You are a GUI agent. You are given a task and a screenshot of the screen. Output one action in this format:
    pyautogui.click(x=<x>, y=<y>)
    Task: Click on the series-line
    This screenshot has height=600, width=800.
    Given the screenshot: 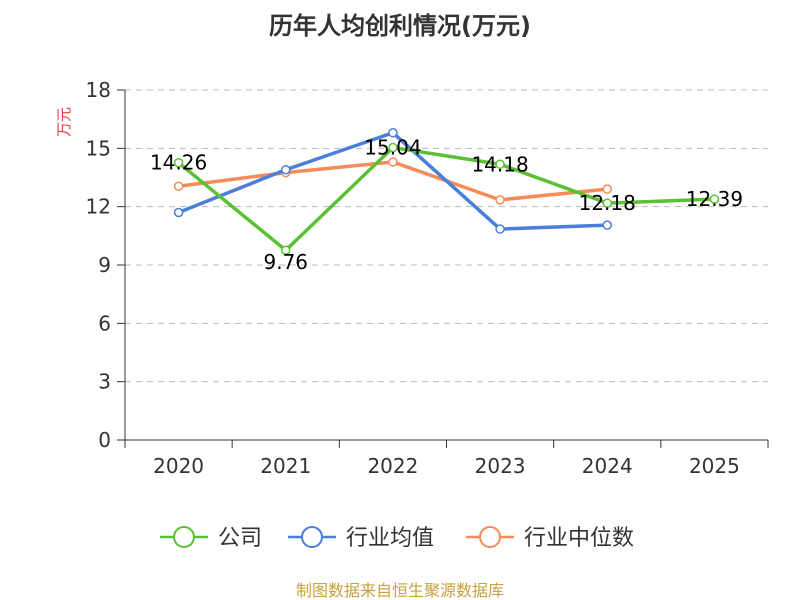 What is the action you would take?
    pyautogui.click(x=446, y=198)
    